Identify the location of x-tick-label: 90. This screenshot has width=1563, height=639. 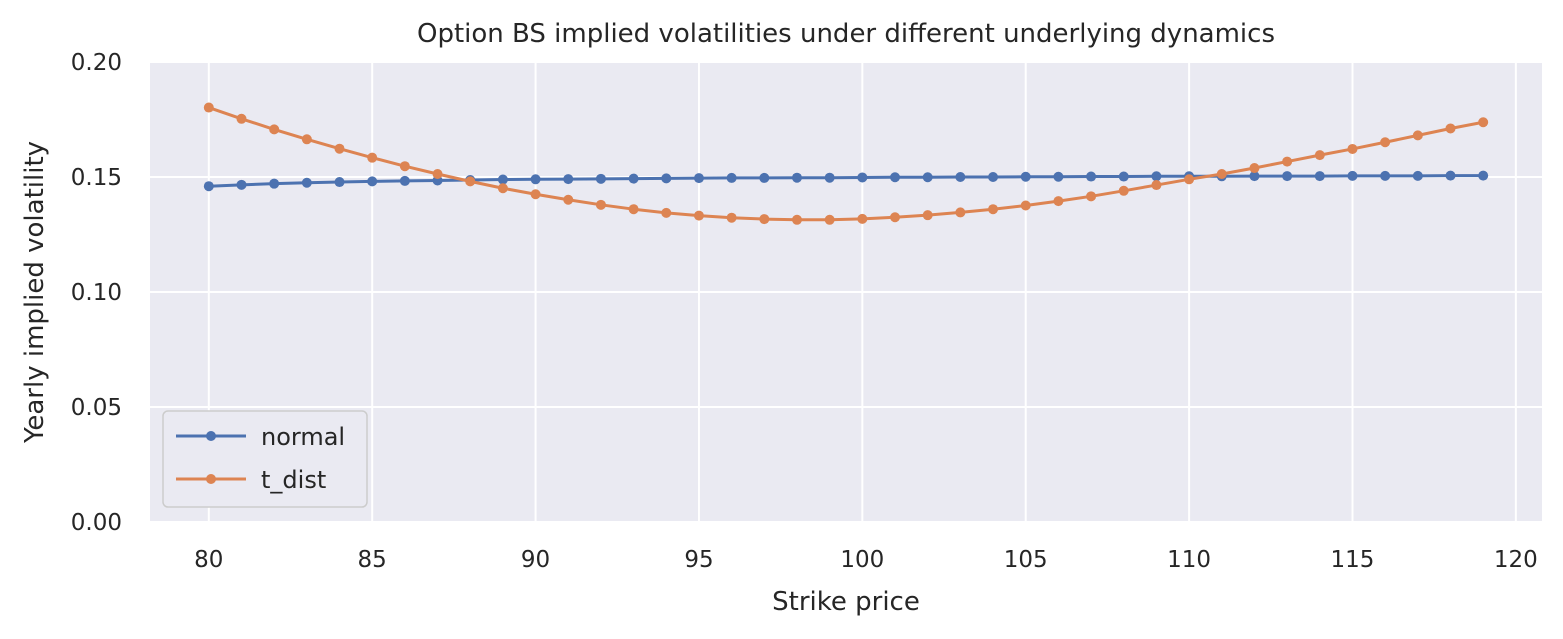
(535, 560).